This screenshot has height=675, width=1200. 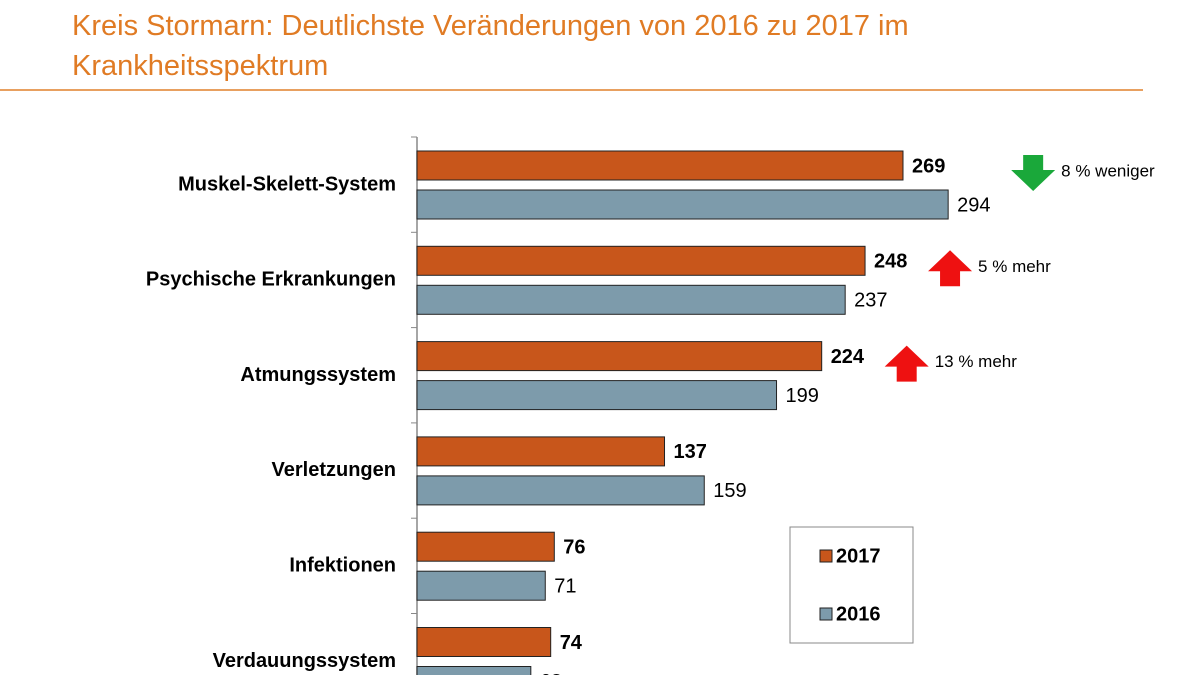 I want to click on value-label: 248, so click(x=890, y=262).